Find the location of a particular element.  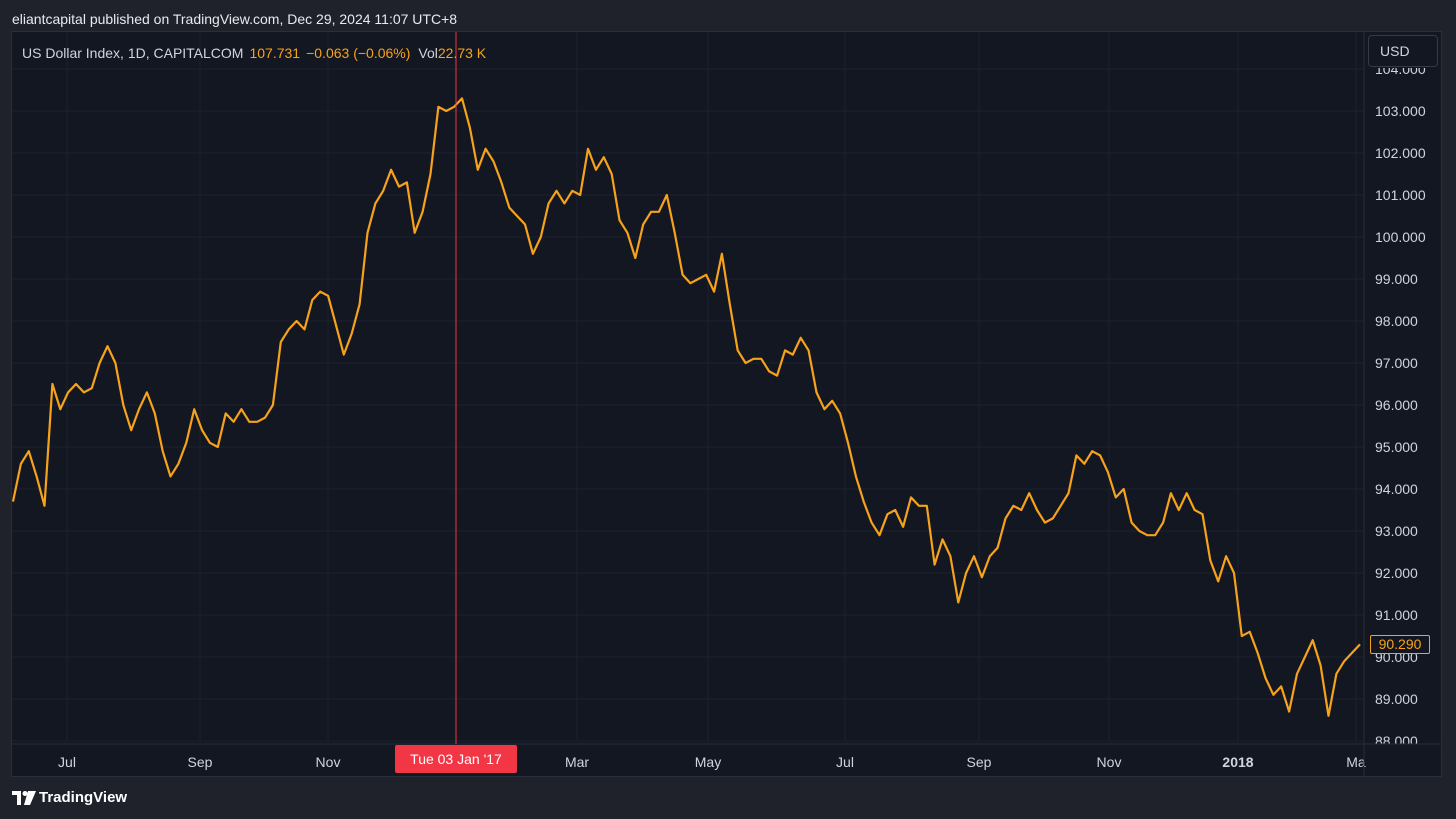

brand-footer: TradingView is located at coordinates (69, 797).